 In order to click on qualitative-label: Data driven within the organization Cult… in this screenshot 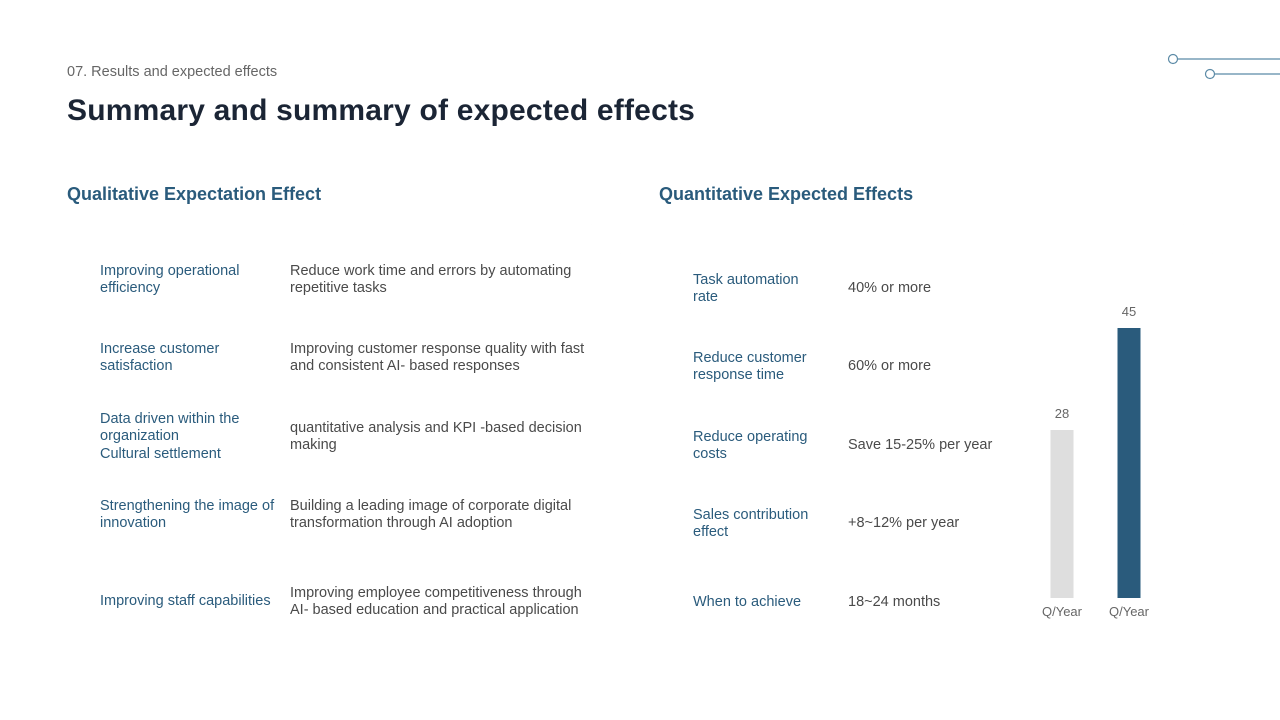, I will do `click(170, 436)`.